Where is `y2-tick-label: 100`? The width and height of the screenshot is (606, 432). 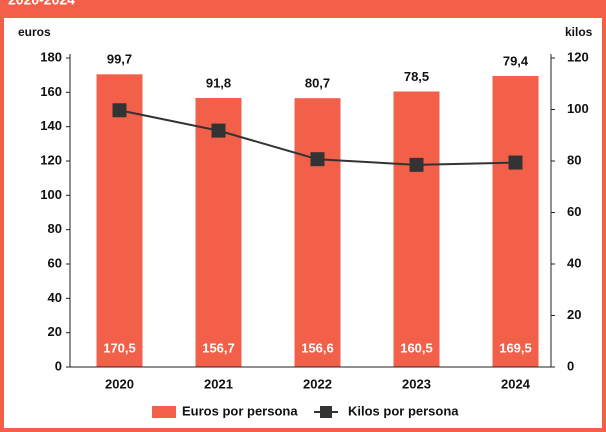
y2-tick-label: 100 is located at coordinates (578, 108).